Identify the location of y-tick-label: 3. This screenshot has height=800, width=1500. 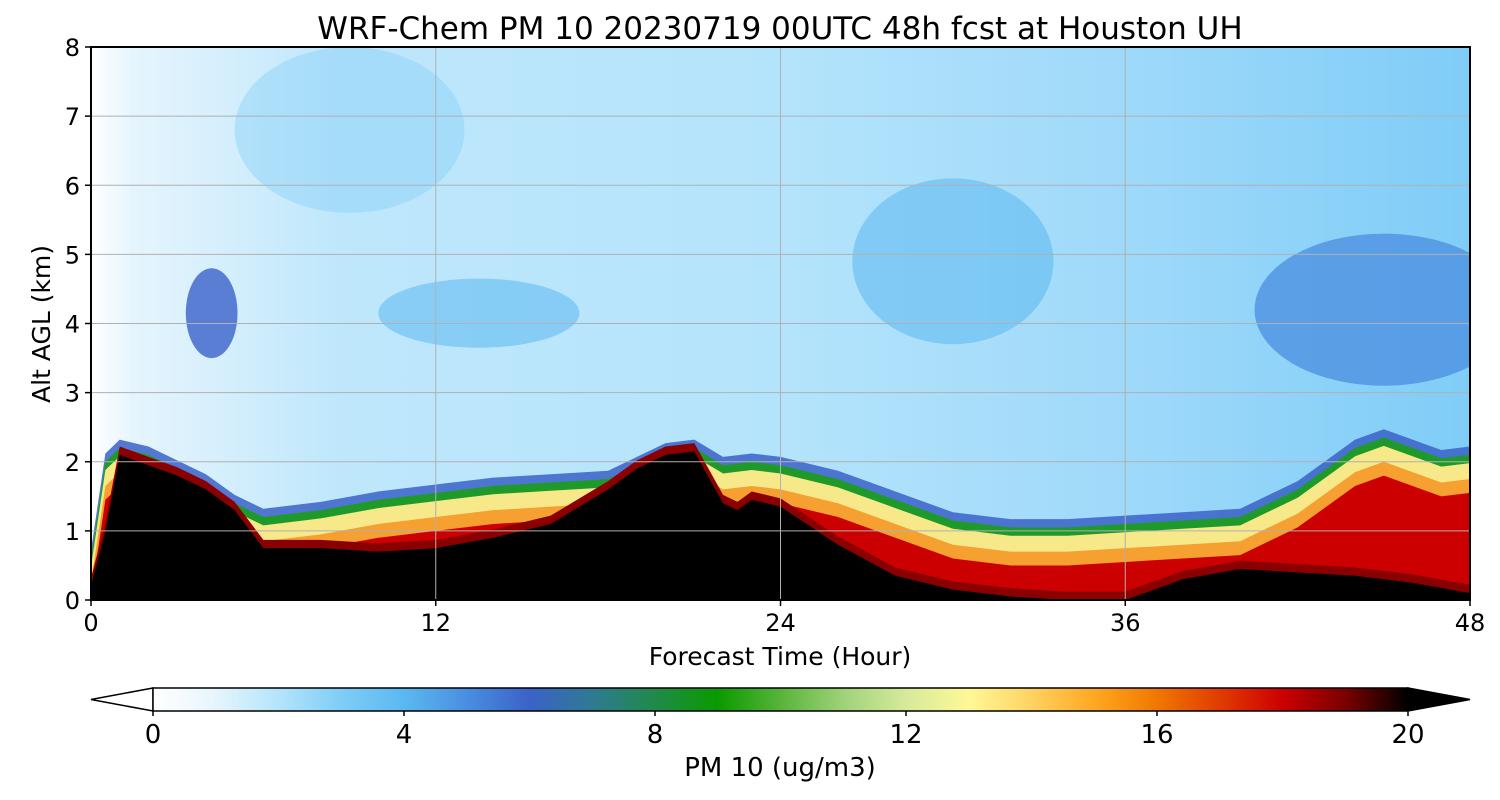
(72, 394).